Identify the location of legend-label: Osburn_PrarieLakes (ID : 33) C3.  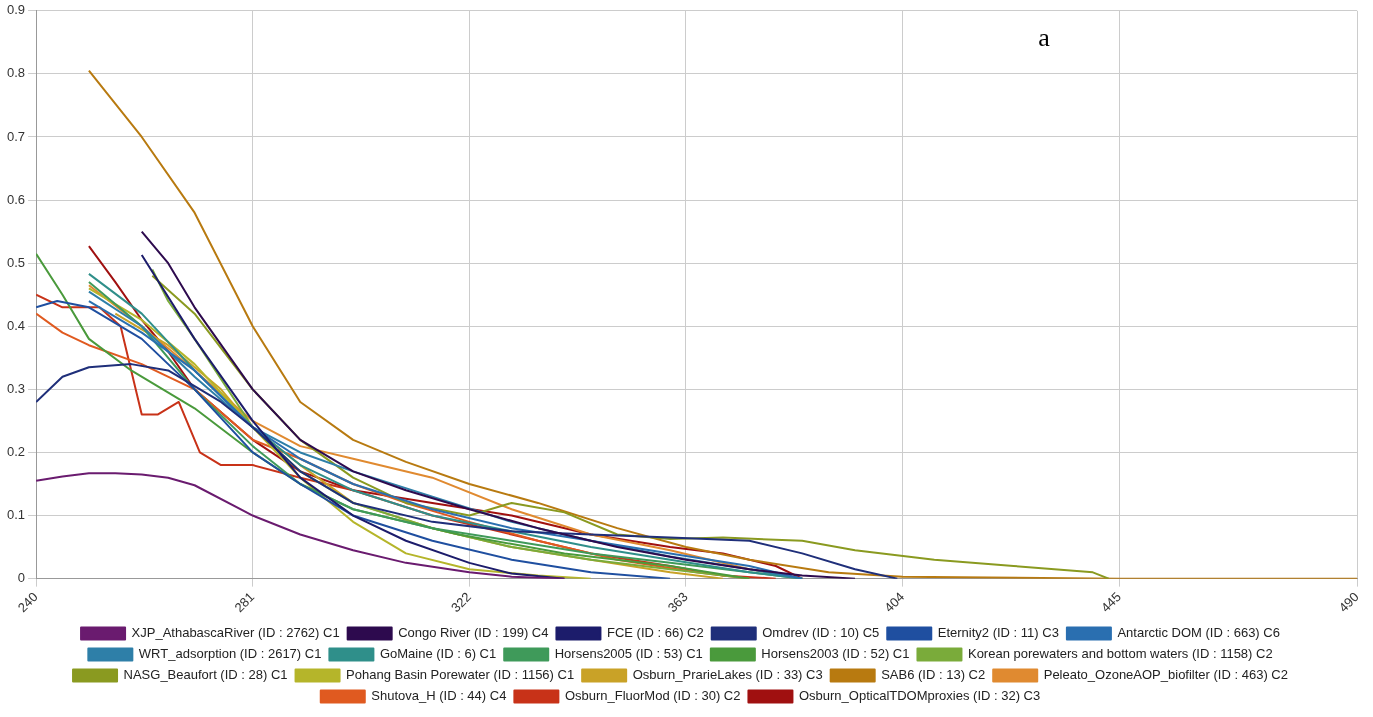
(727, 675).